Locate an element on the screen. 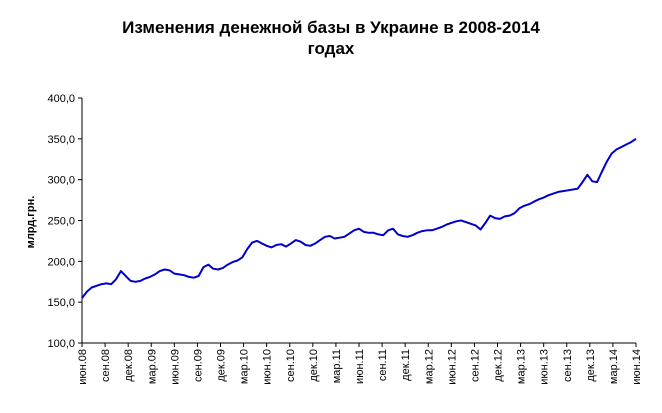 Image resolution: width=662 pixels, height=413 pixels. x-tick-label: июн.08 is located at coordinates (83, 367).